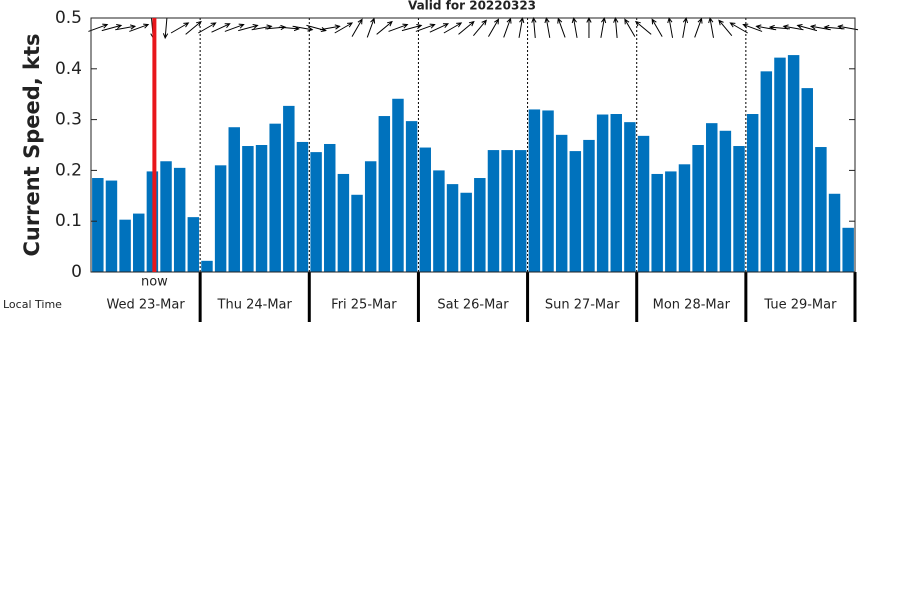  What do you see at coordinates (582, 305) in the screenshot?
I see `day-label: Sun 27-Mar` at bounding box center [582, 305].